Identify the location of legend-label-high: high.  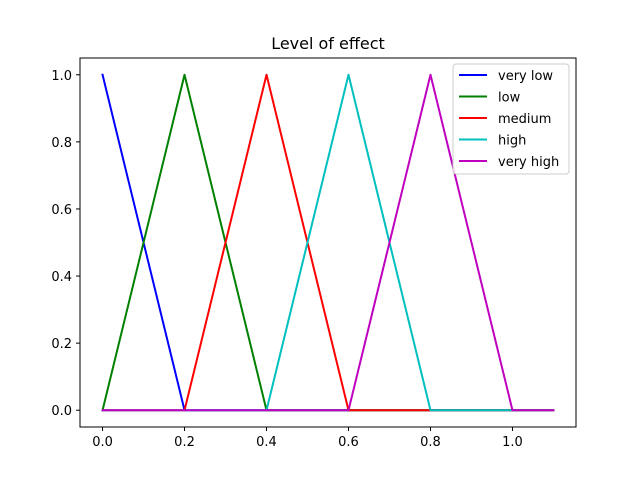
(512, 141).